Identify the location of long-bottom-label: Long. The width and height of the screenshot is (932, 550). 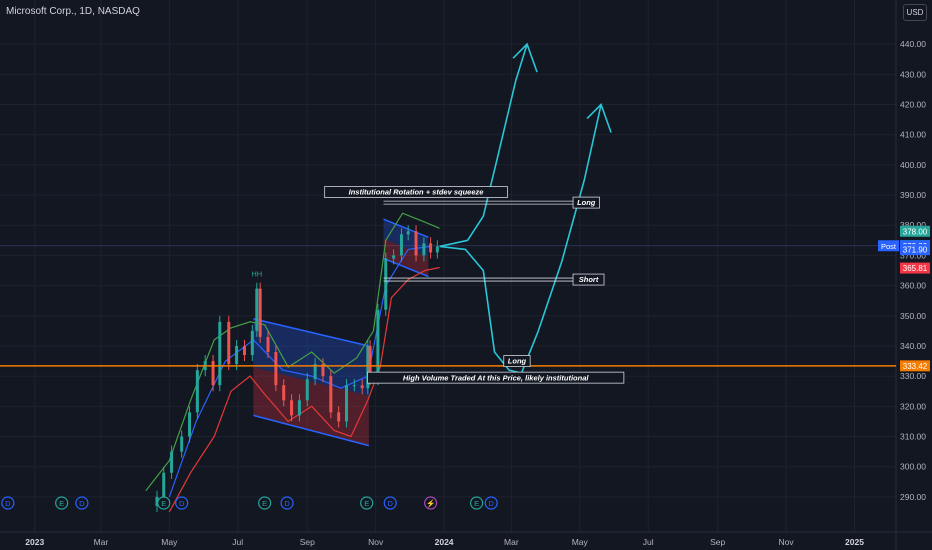
(517, 361).